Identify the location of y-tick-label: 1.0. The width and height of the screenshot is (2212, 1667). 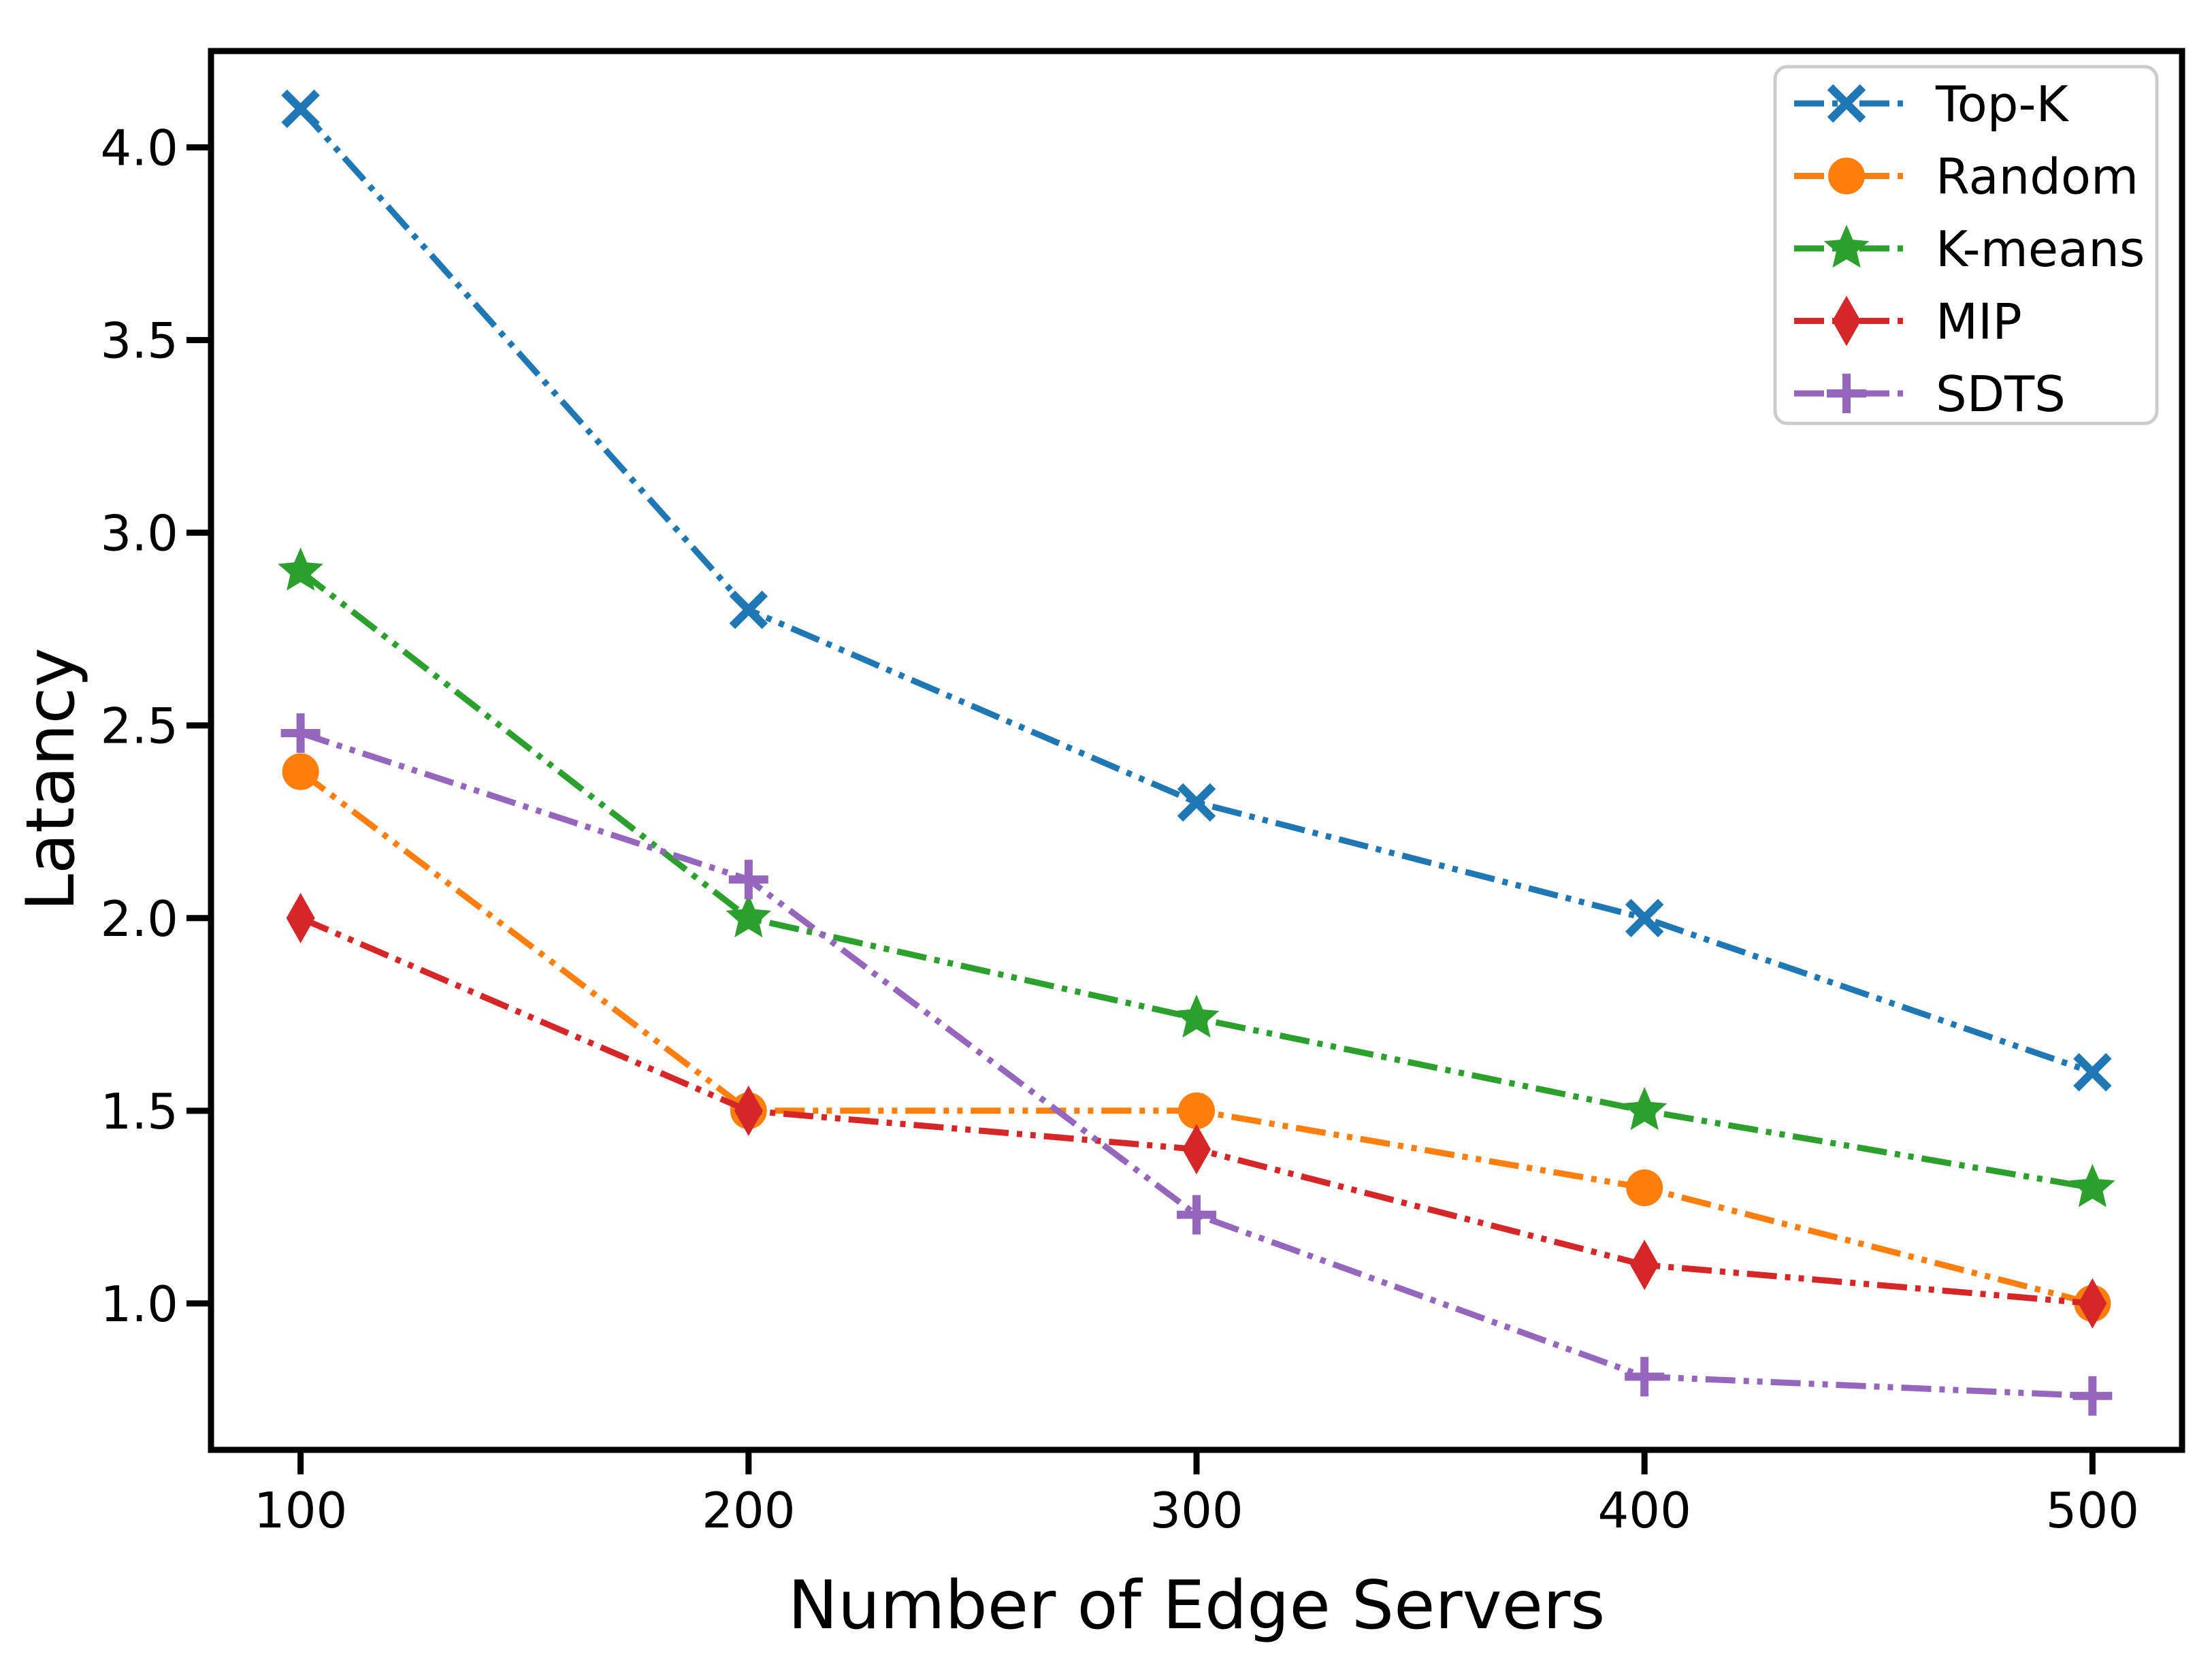
(139, 1304).